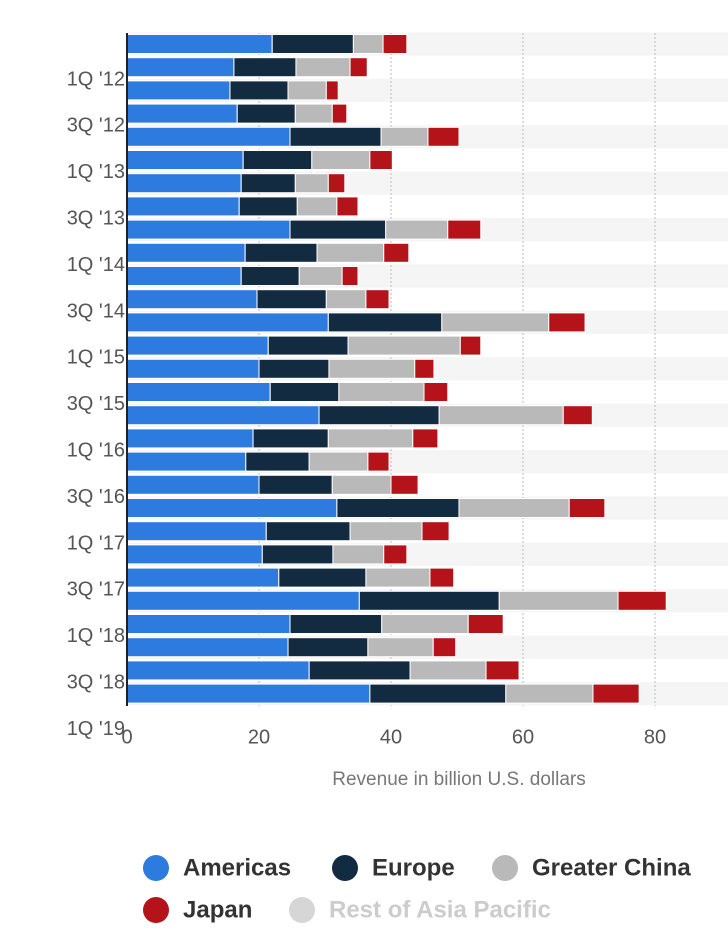 The width and height of the screenshot is (728, 936). Describe the element at coordinates (126, 737) in the screenshot. I see `x-tick-label: 0` at that location.